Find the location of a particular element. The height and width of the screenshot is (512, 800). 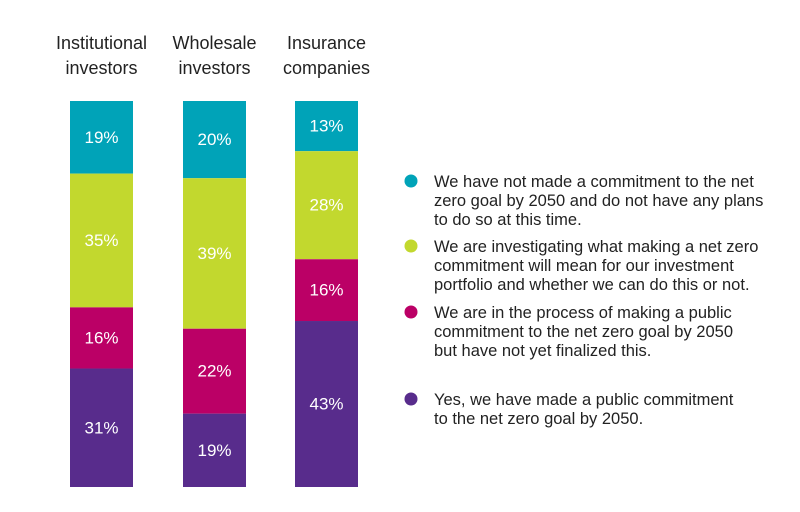

segment-label: 22% is located at coordinates (214, 371).